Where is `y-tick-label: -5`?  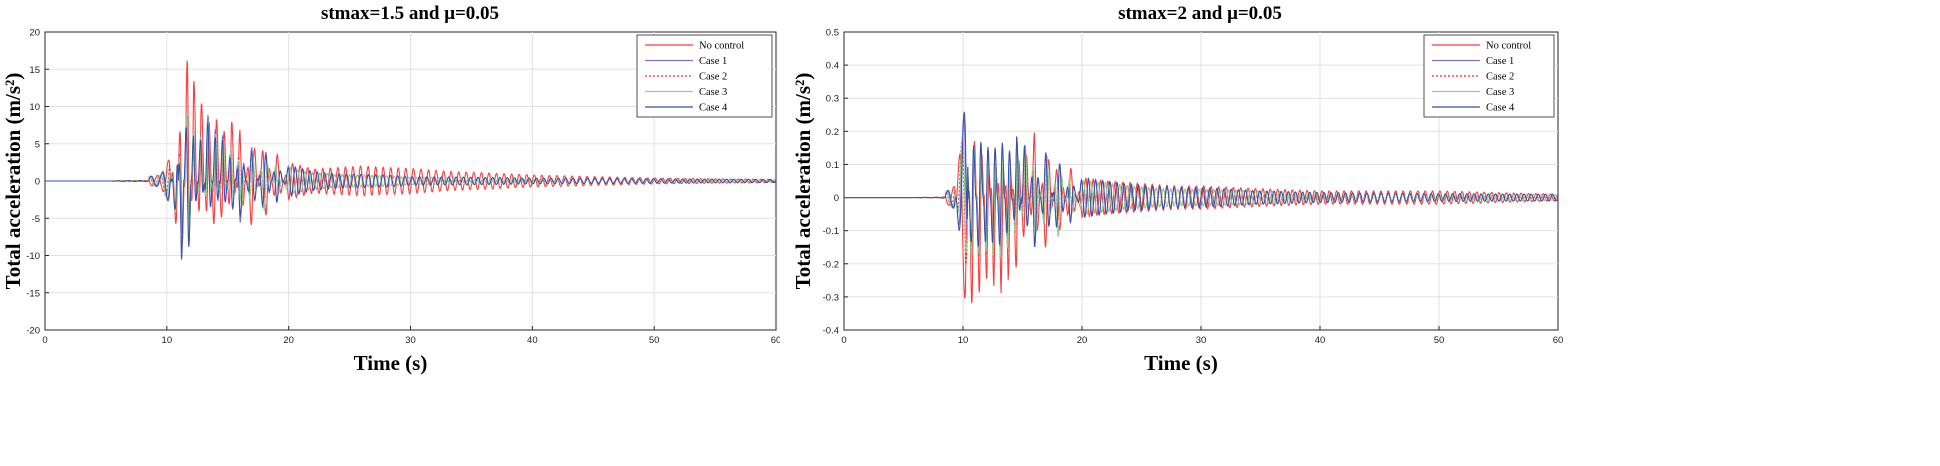
y-tick-label: -5 is located at coordinates (36, 219).